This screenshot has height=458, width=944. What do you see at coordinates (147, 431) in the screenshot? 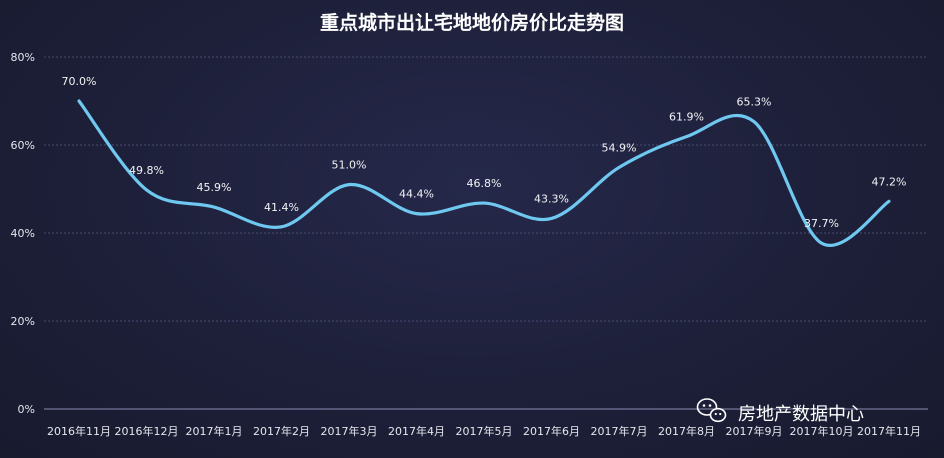
I see `x-tick-label: 2016年12月` at bounding box center [147, 431].